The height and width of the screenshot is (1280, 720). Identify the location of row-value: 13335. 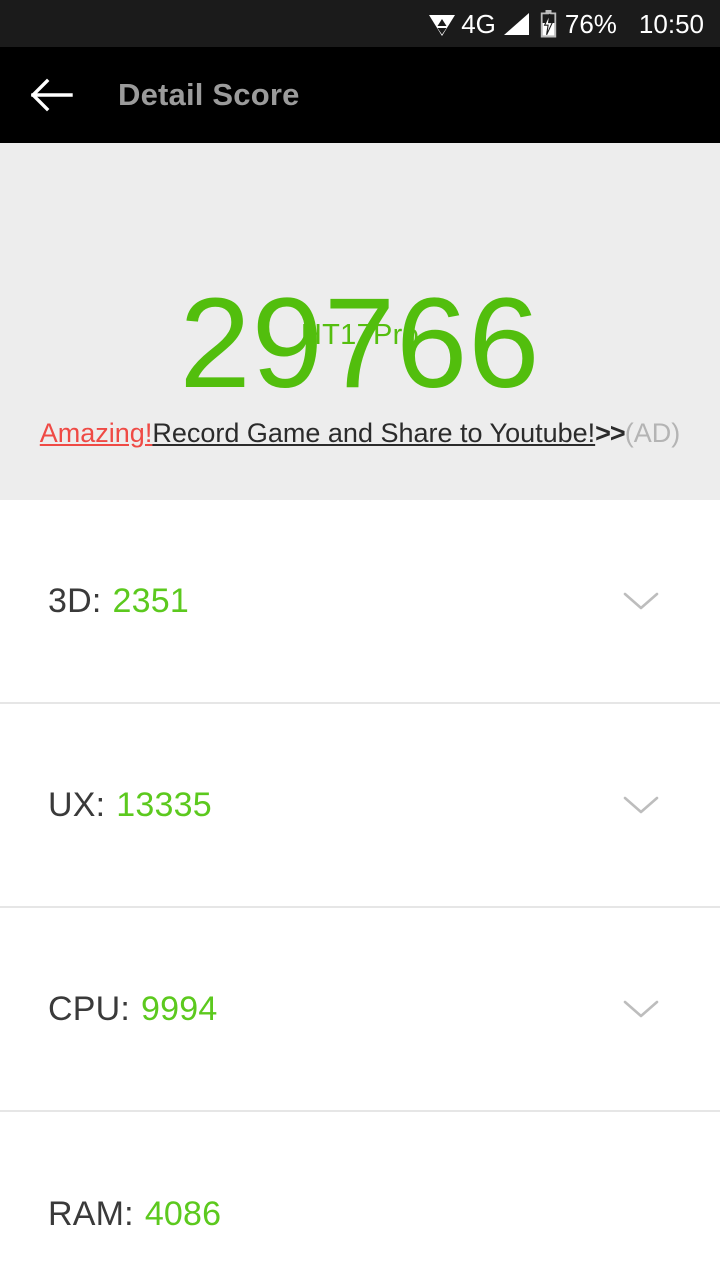
(164, 804).